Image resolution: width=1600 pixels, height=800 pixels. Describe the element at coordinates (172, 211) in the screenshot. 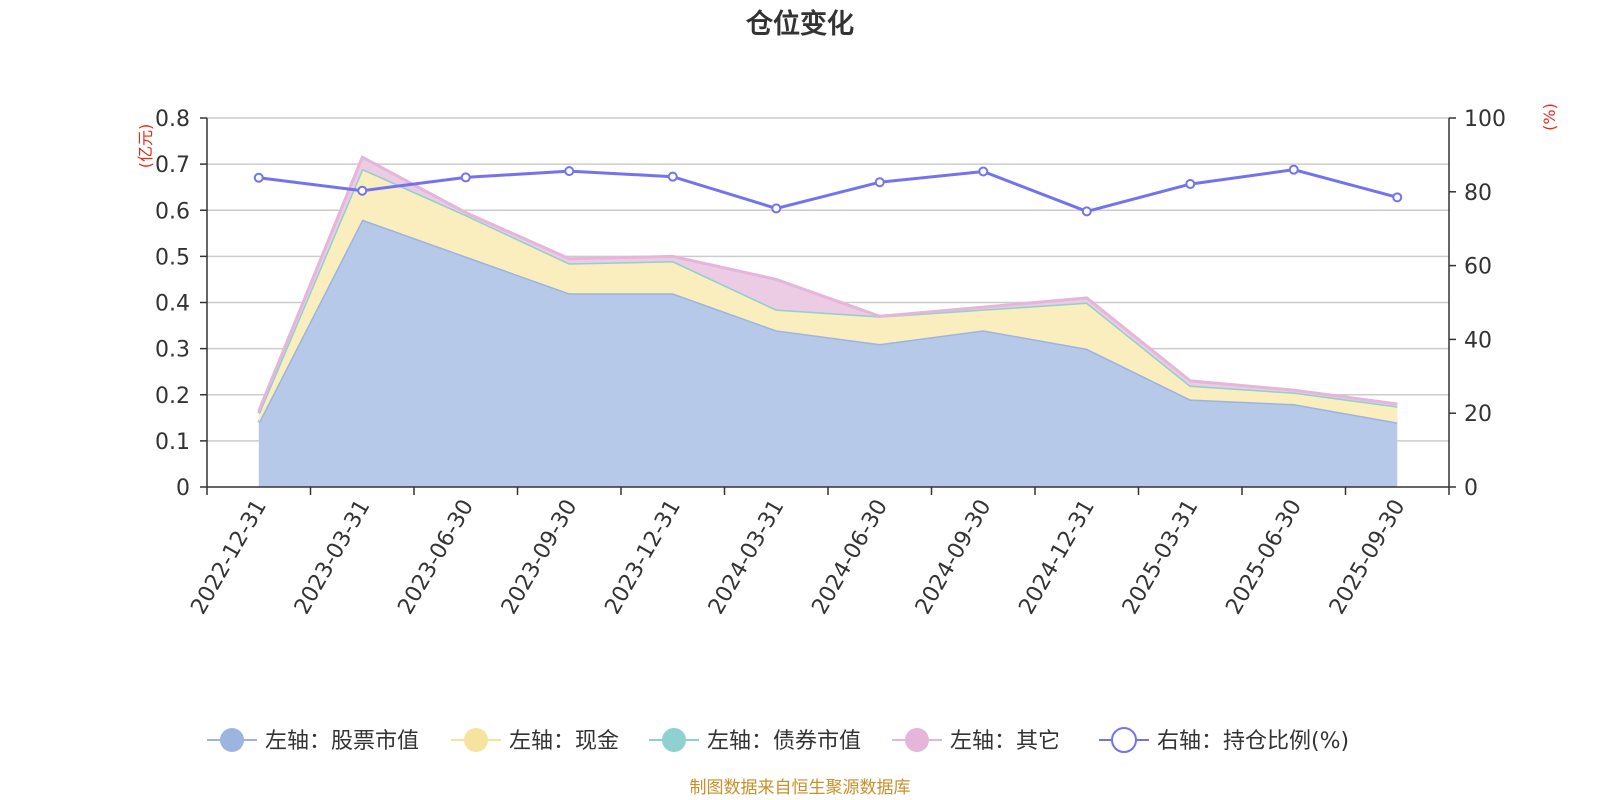

I see `left-axis-tick-label: 0.6` at that location.